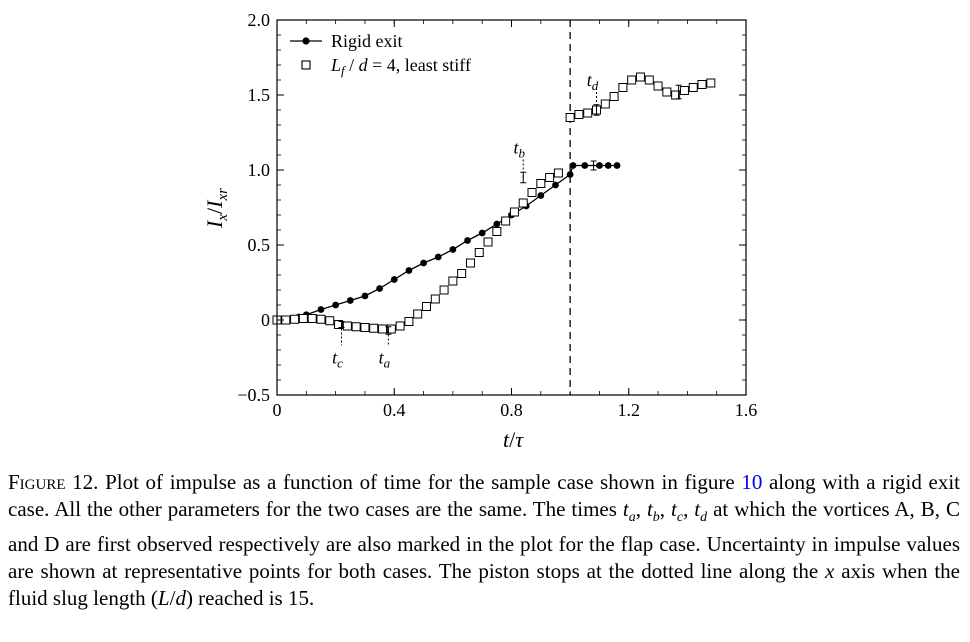 The image size is (970, 642). What do you see at coordinates (259, 95) in the screenshot?
I see `y-tick-label: 1.5` at bounding box center [259, 95].